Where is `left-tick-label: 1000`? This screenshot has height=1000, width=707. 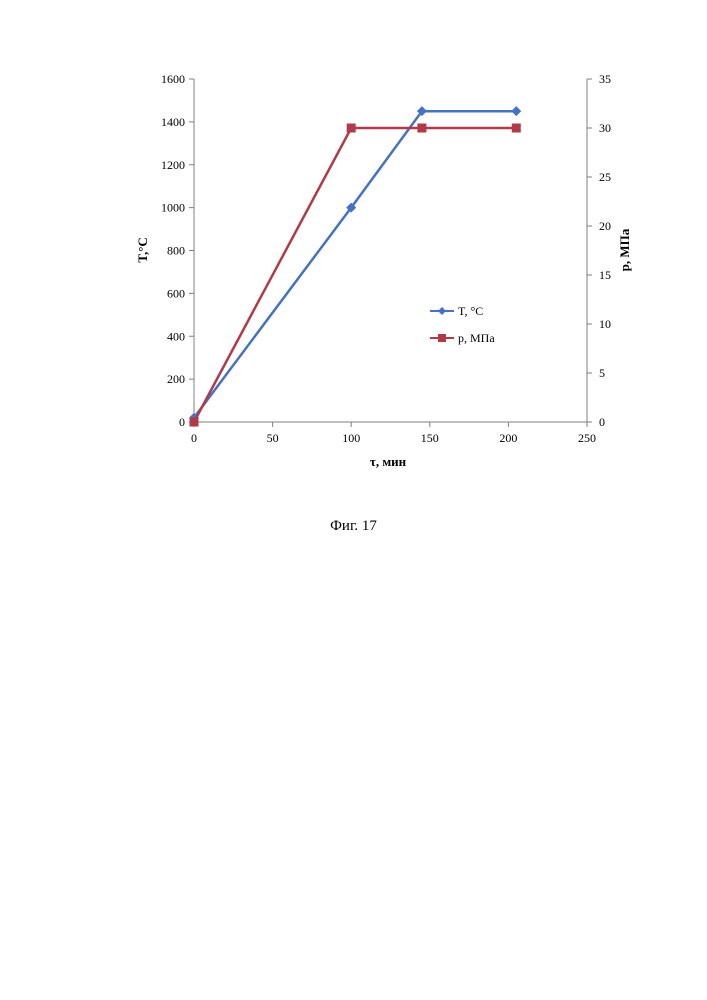
left-tick-label: 1000 is located at coordinates (173, 208).